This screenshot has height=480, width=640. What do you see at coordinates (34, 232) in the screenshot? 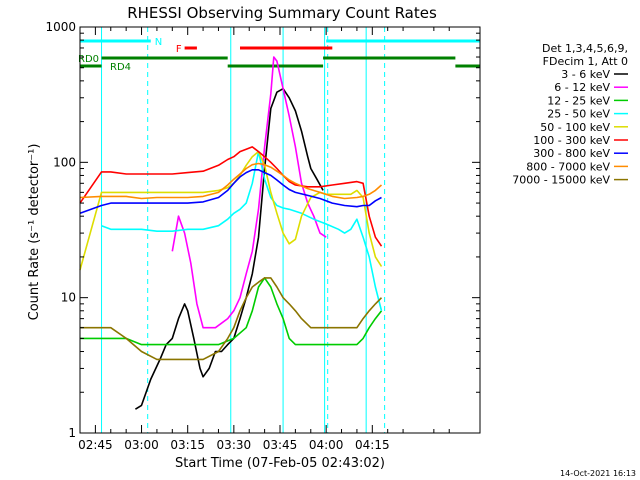
I see `y-axis-title: Count Rate (s⁻¹ detector⁻¹)` at bounding box center [34, 232].